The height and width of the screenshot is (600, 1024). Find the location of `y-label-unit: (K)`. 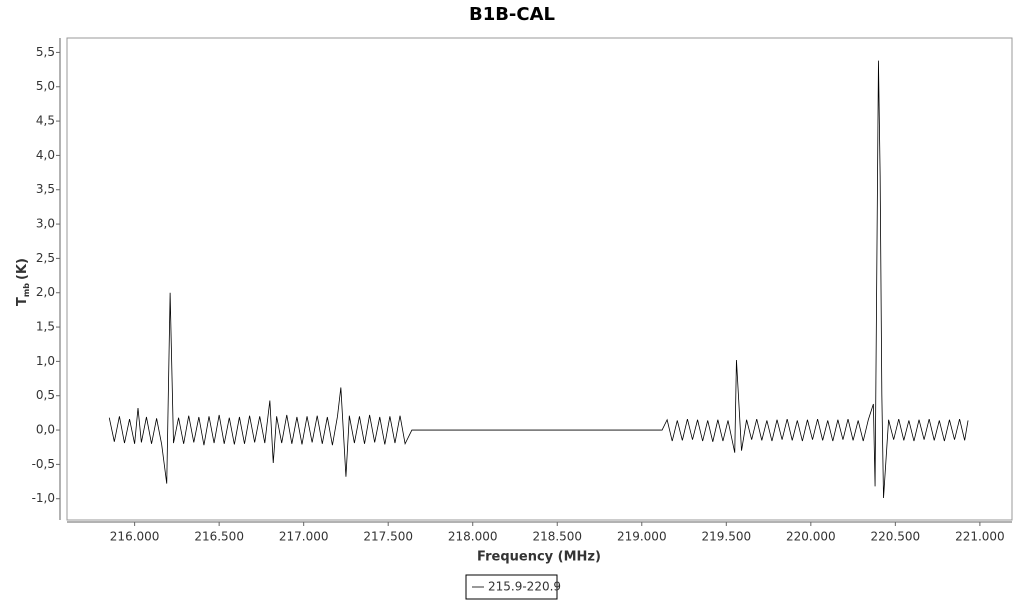

y-label-unit: (K) is located at coordinates (22, 269).